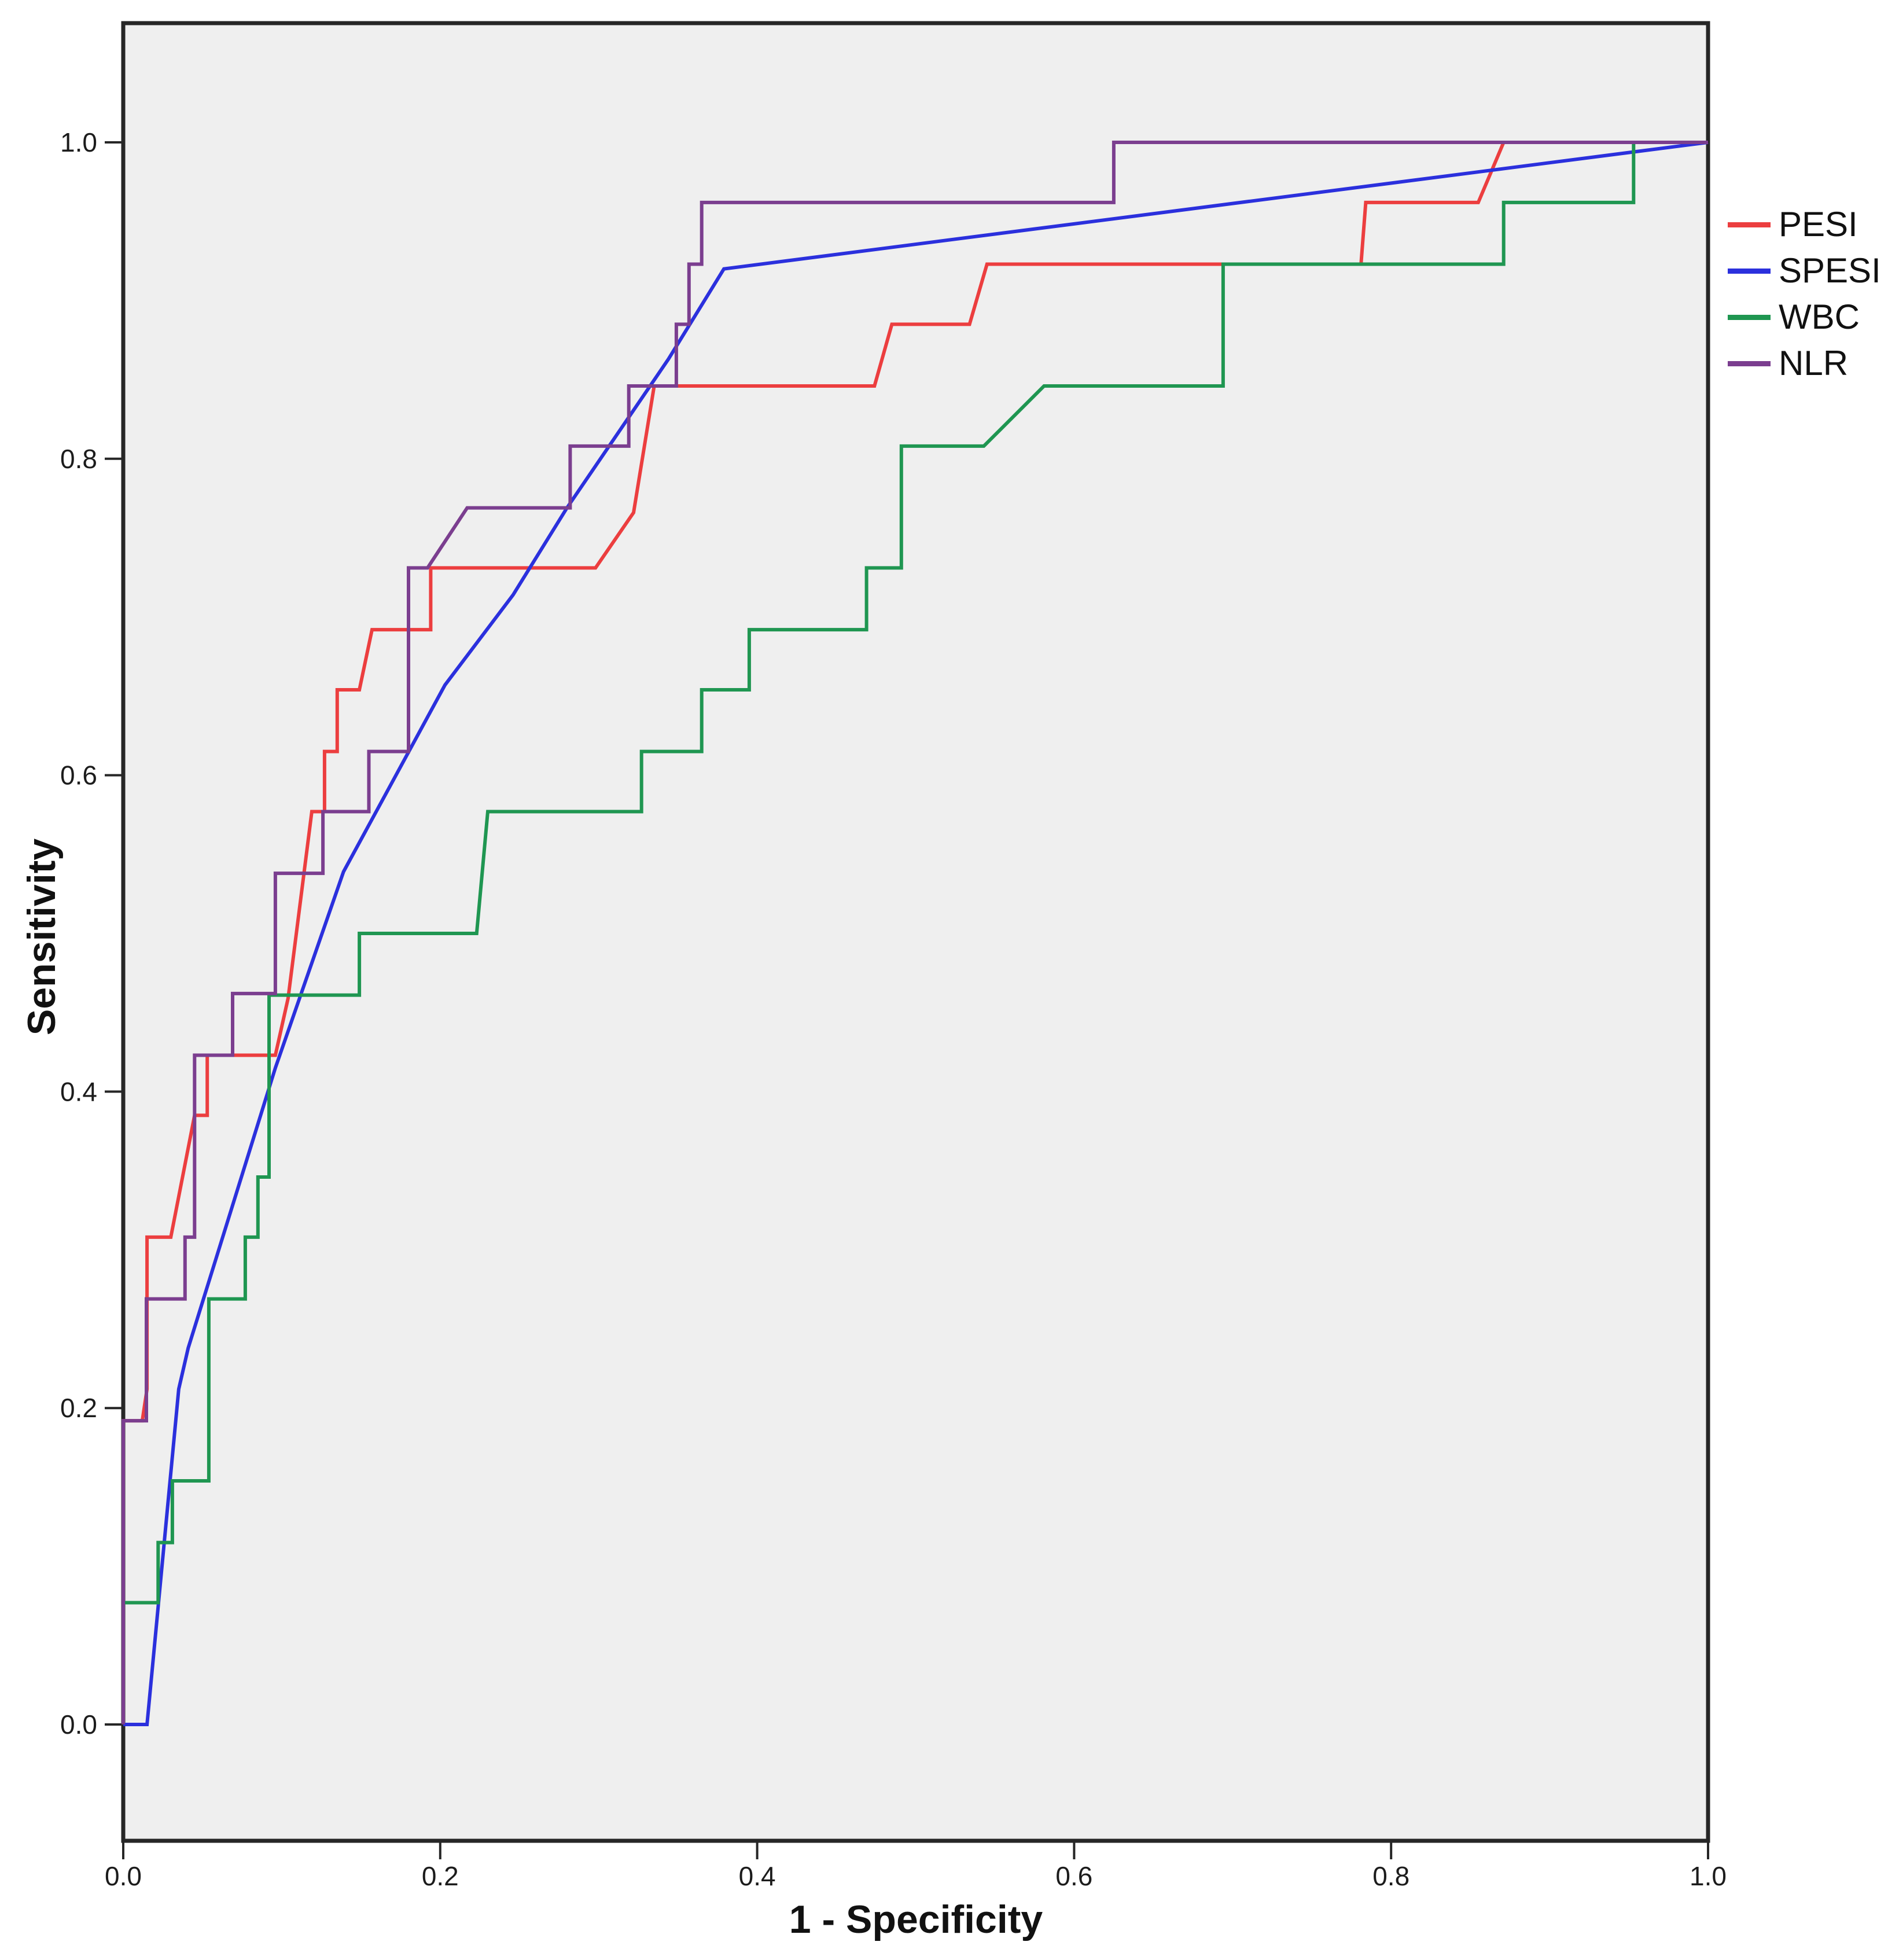 Image resolution: width=1899 pixels, height=1960 pixels. Describe the element at coordinates (1749, 363) in the screenshot. I see `nlr-line-swatch-icon` at that location.